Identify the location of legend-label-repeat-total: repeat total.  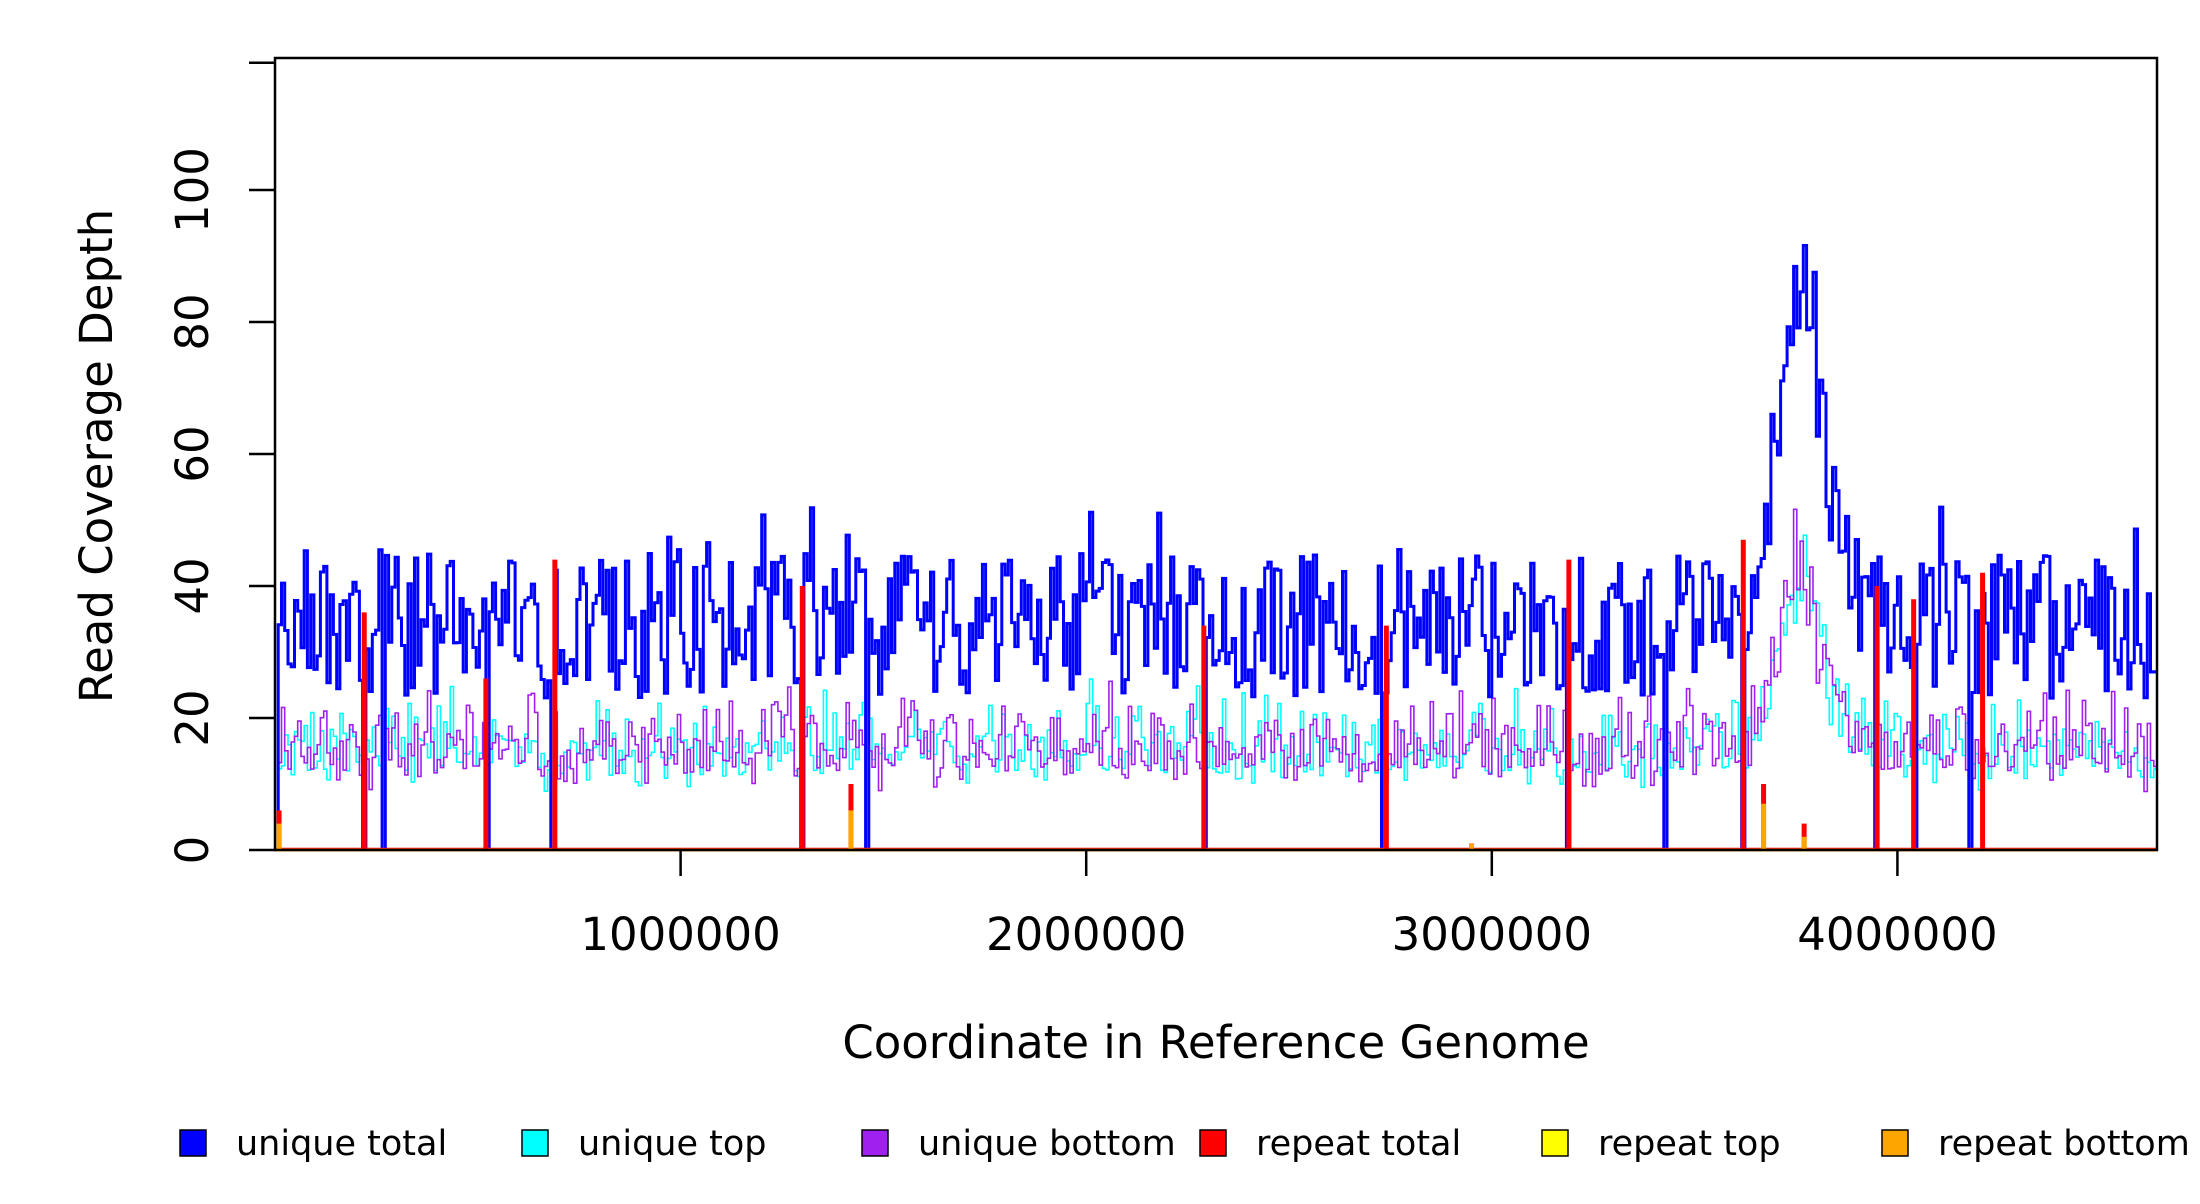
(1358, 1144).